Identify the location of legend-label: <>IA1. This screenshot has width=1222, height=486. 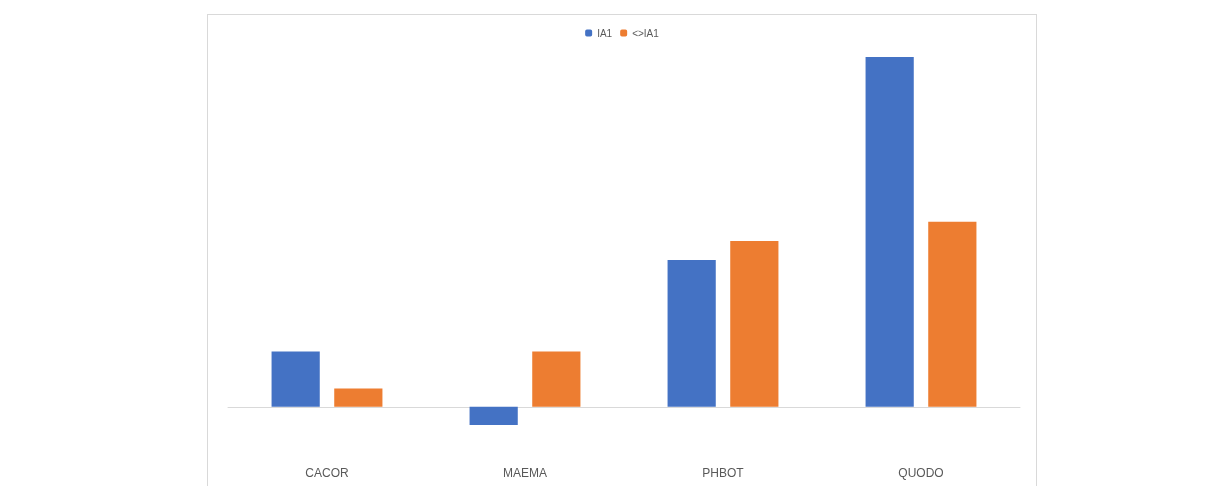
(646, 33).